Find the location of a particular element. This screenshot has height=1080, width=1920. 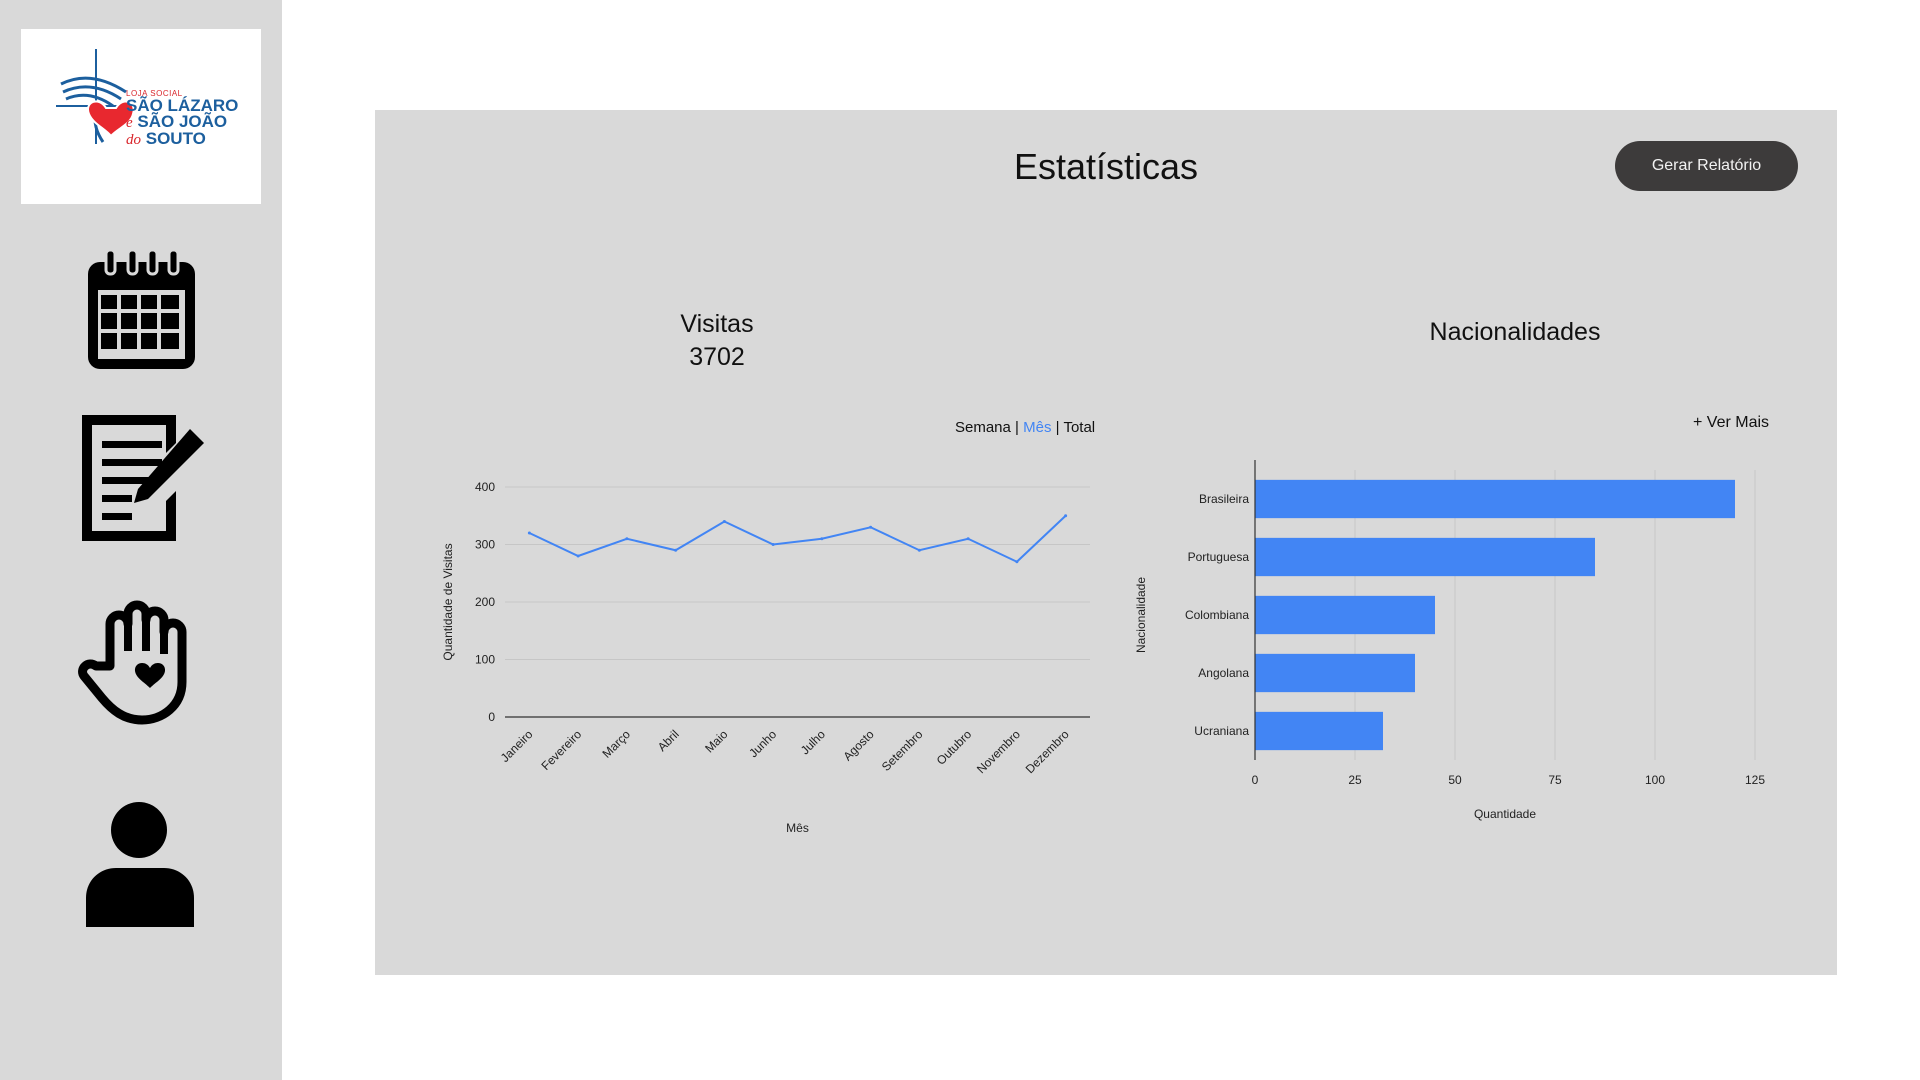

sidebar-item-profile is located at coordinates (140, 867).